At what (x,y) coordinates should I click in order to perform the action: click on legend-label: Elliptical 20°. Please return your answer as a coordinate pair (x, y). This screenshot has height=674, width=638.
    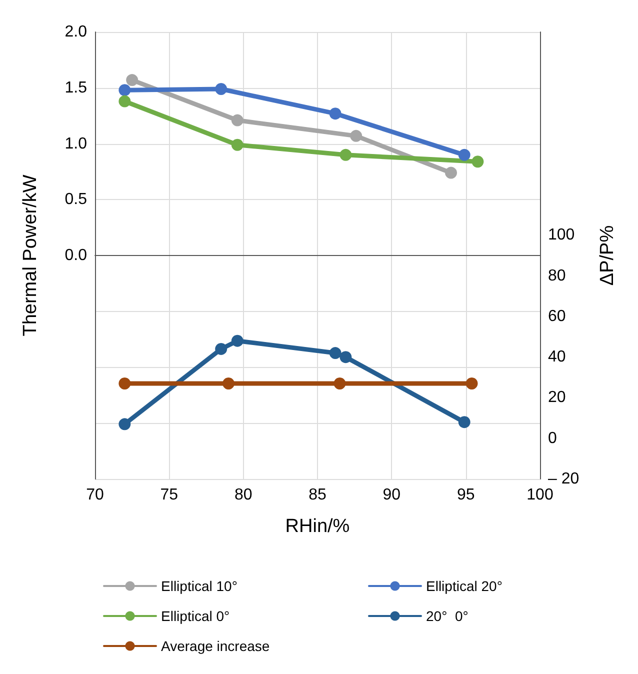
    Looking at the image, I should click on (464, 586).